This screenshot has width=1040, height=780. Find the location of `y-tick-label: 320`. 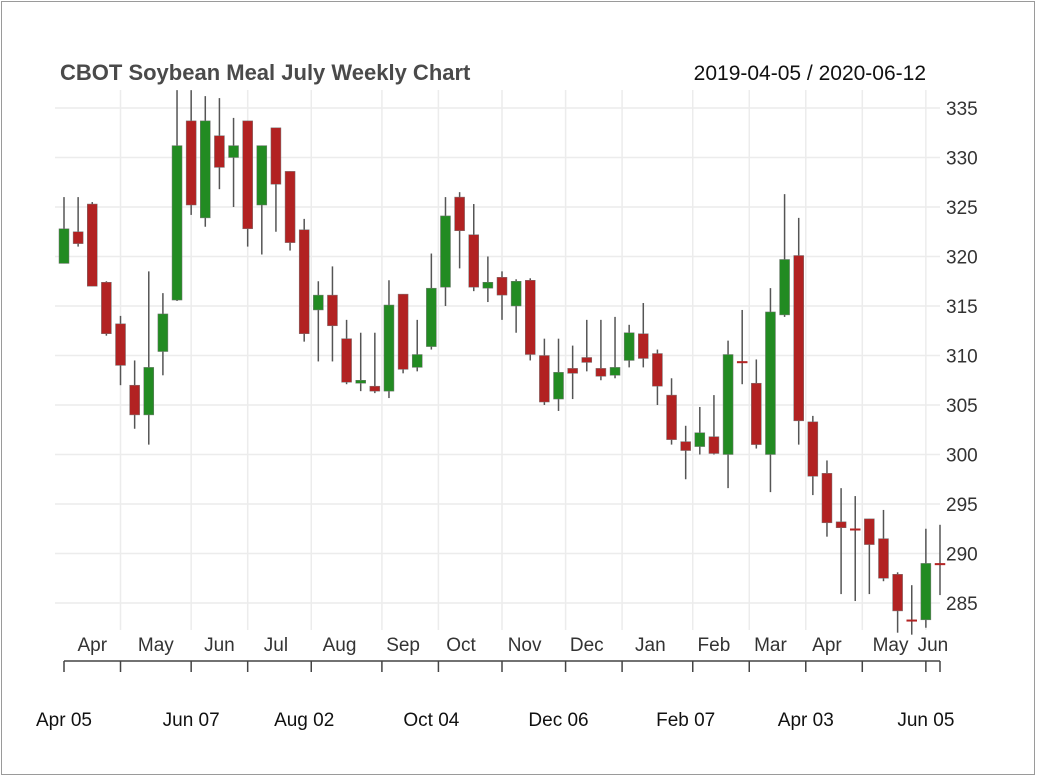

y-tick-label: 320 is located at coordinates (962, 258).